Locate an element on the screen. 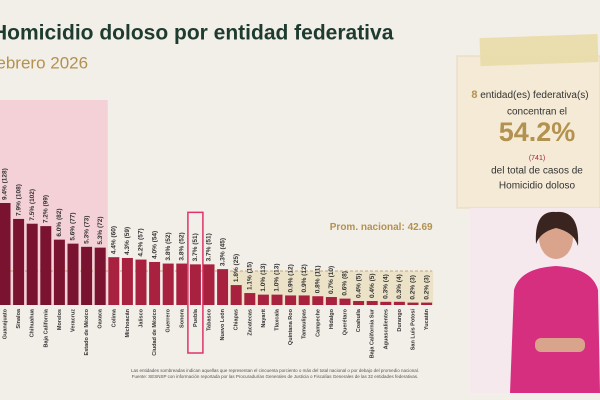  x-tick-label: Estado de México is located at coordinates (87, 331).